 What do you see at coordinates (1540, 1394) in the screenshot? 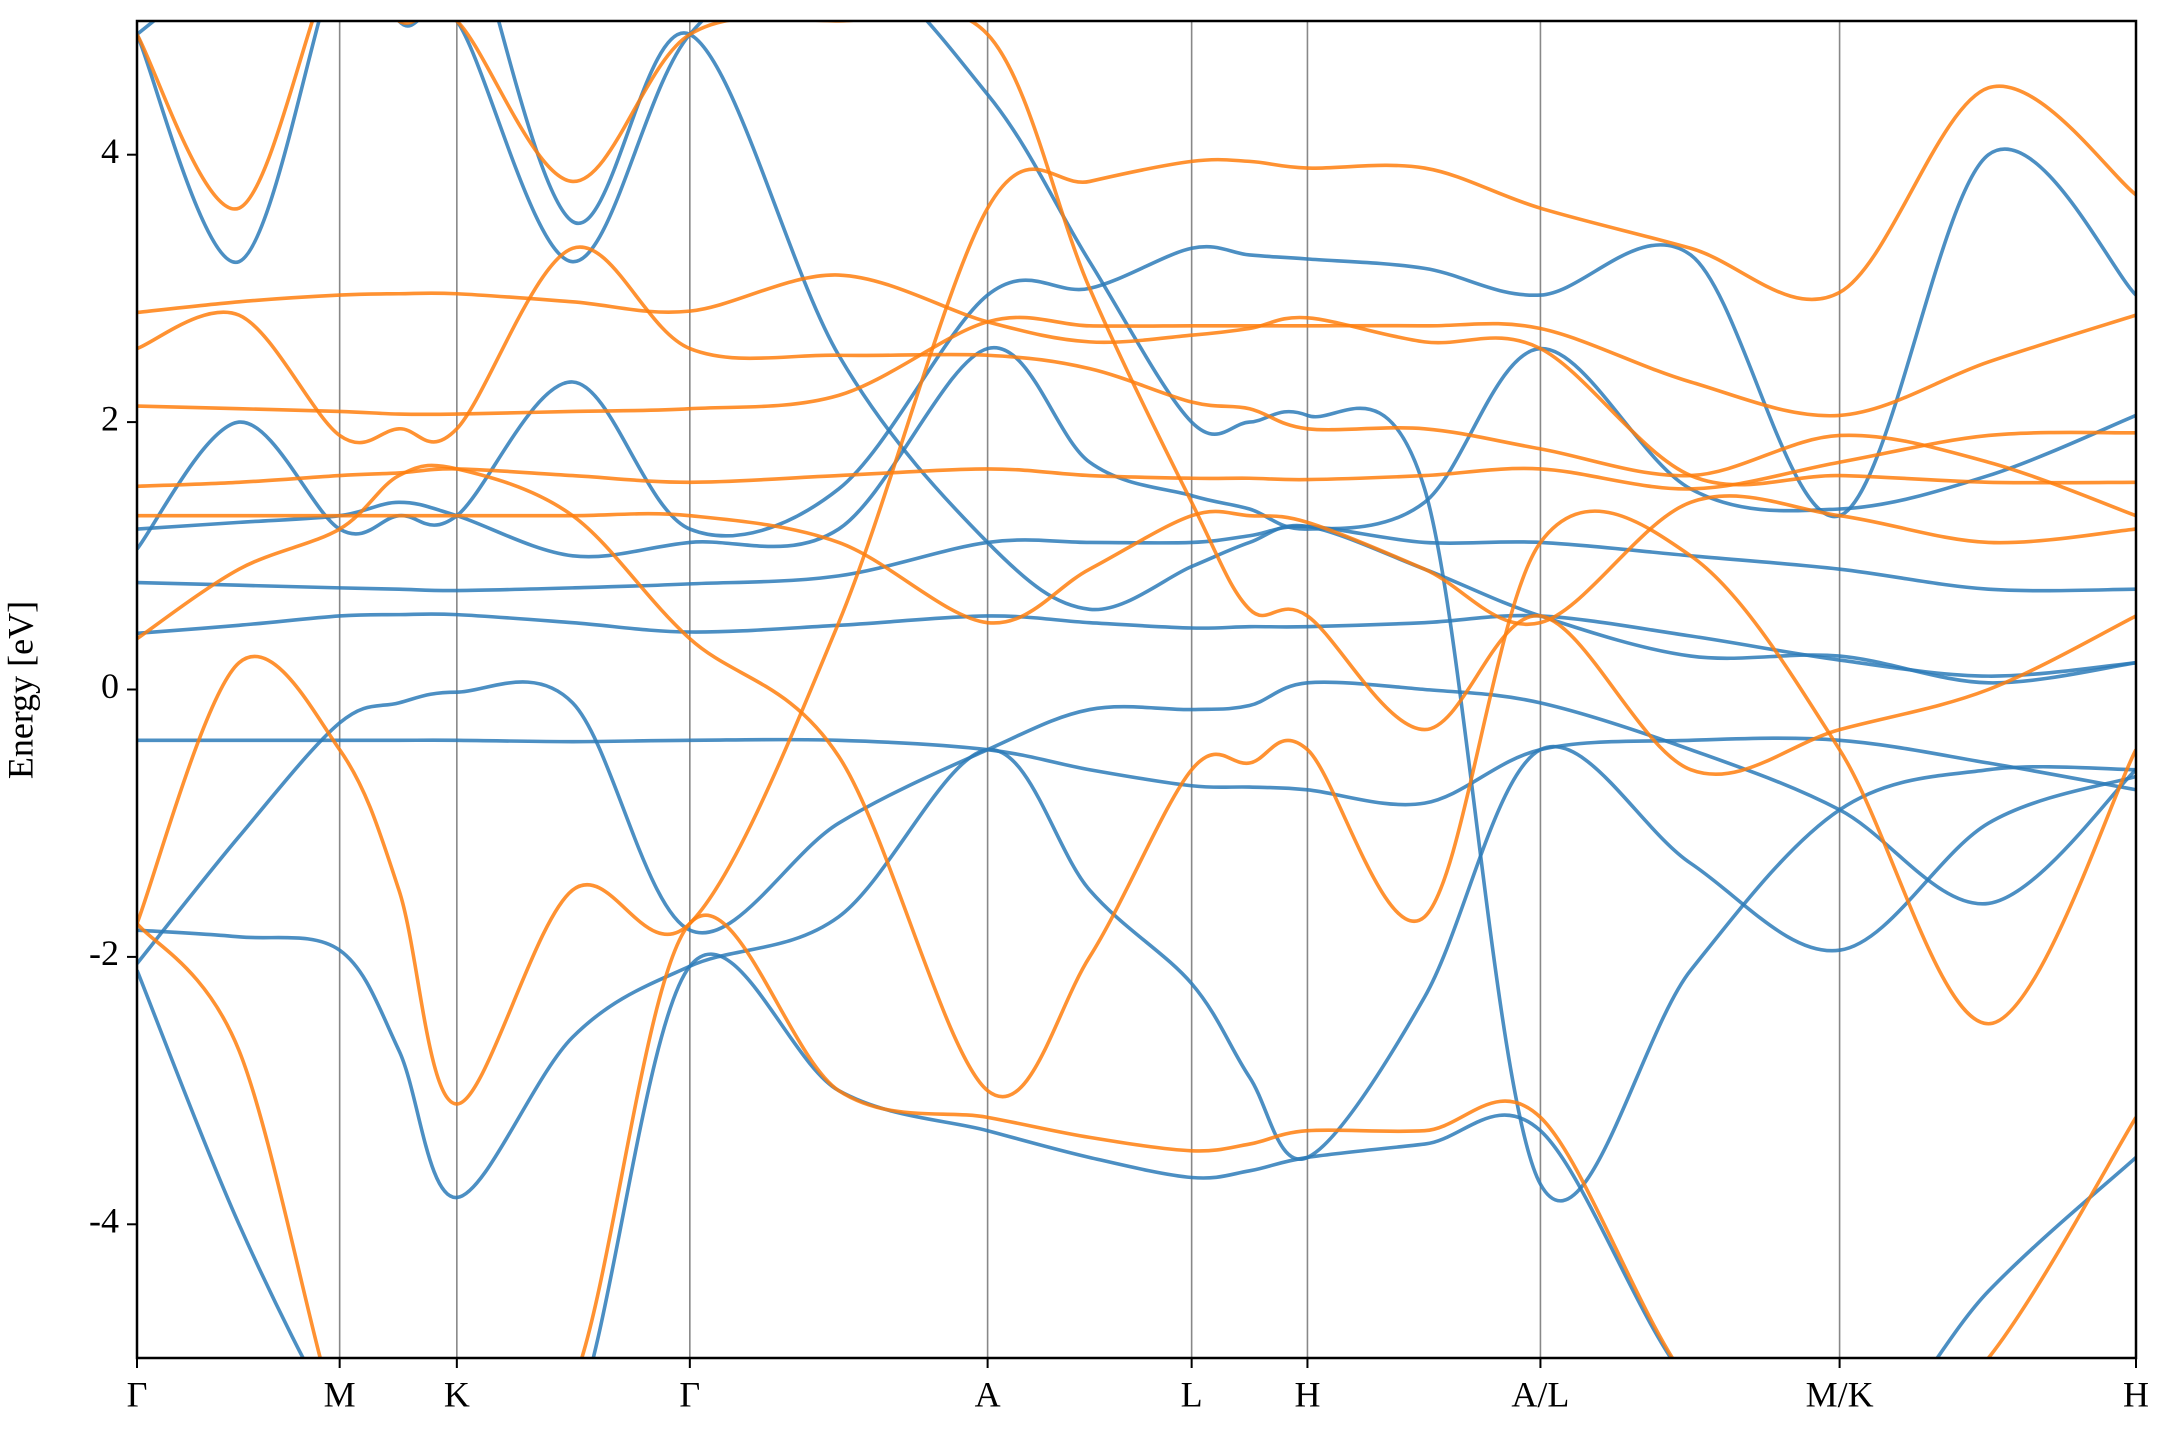
I see `x-tick-label: A/L` at bounding box center [1540, 1394].